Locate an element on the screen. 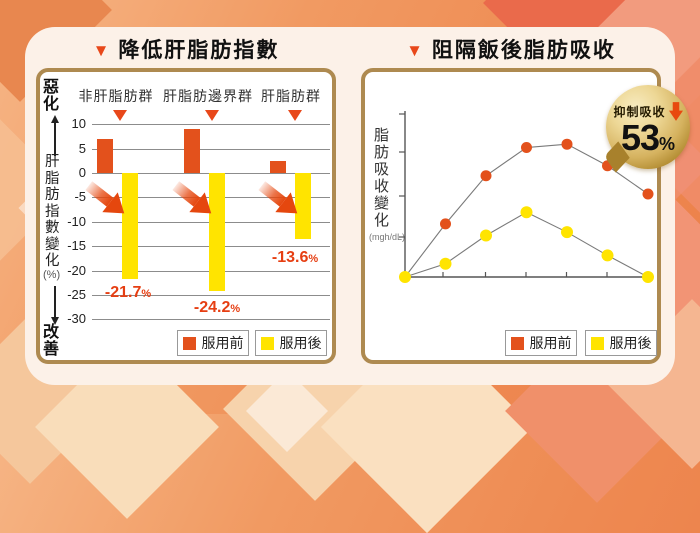 This screenshot has height=533, width=700. y-tick-label: -15 is located at coordinates (76, 246).